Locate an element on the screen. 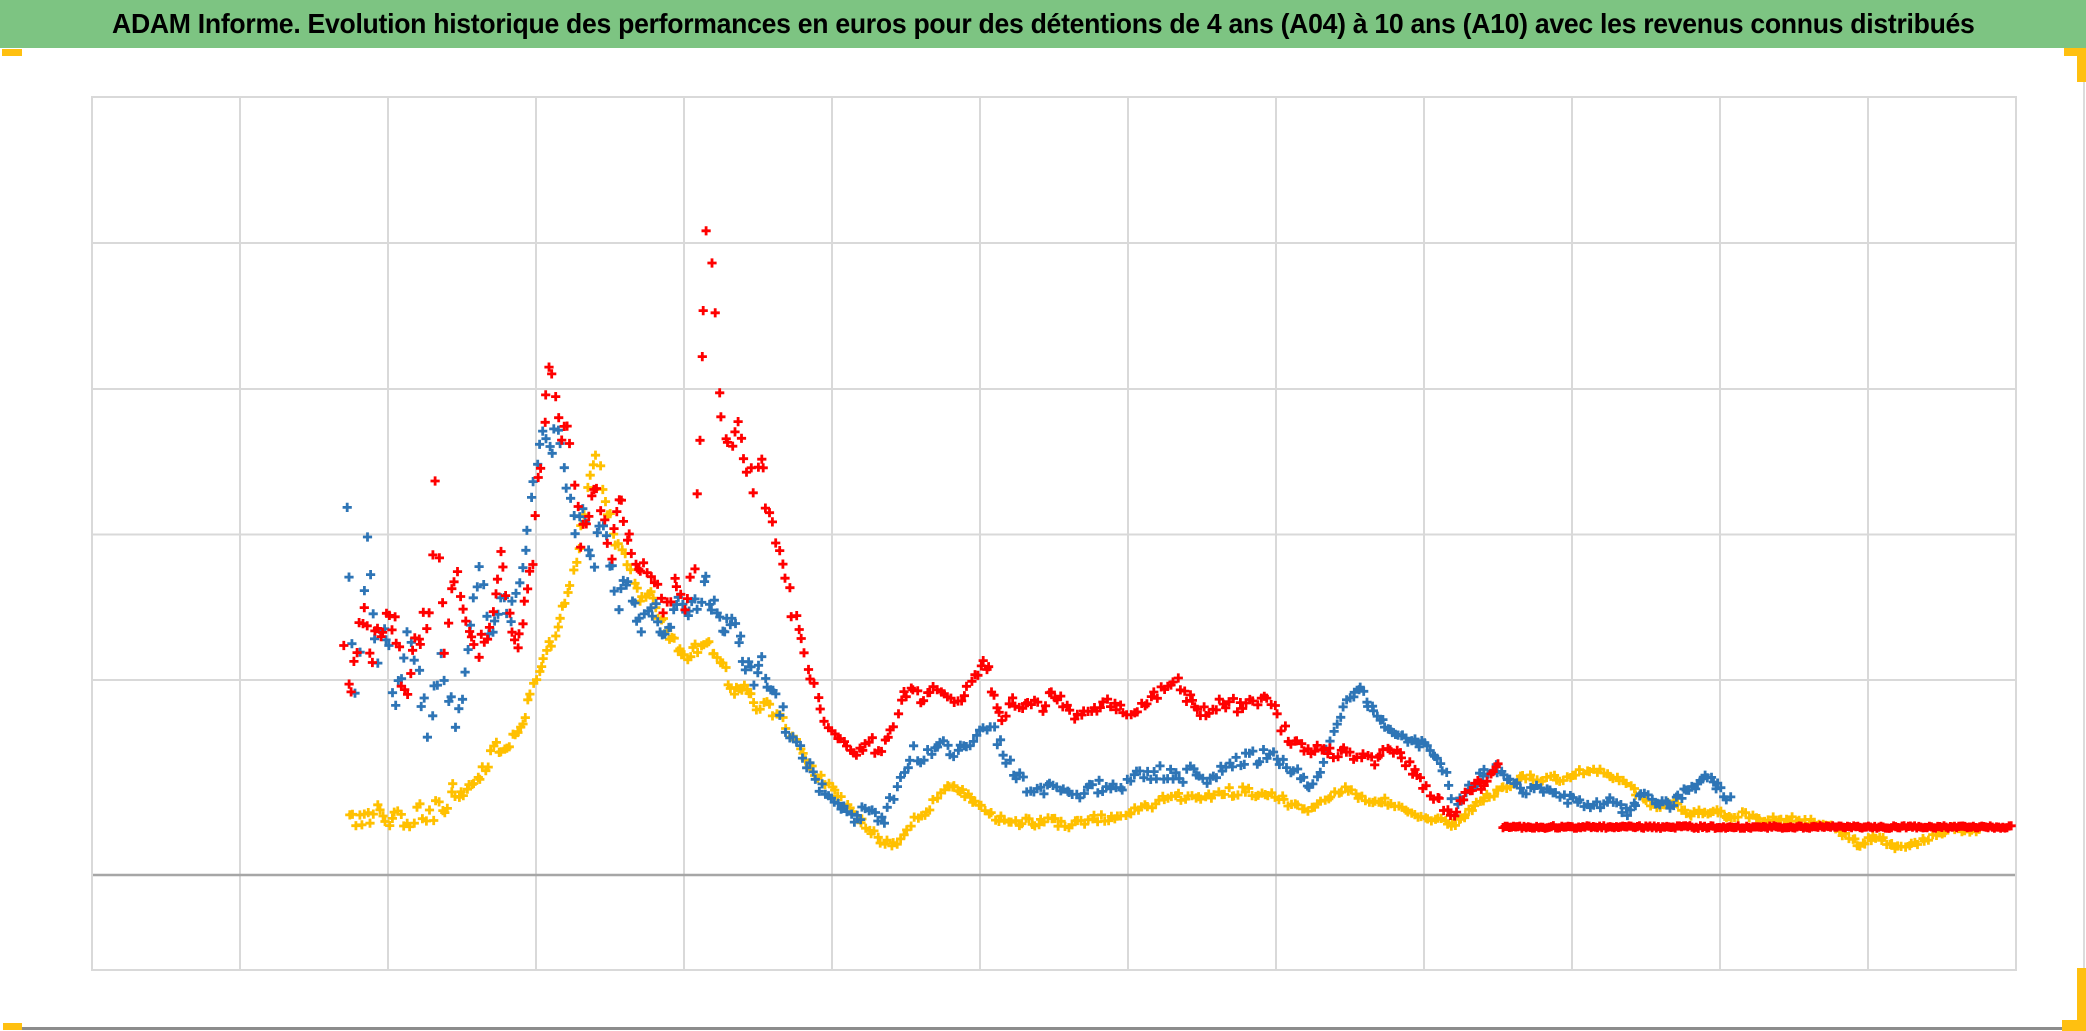  corner-mark-bottom-right-vertical is located at coordinates (2081, 999).